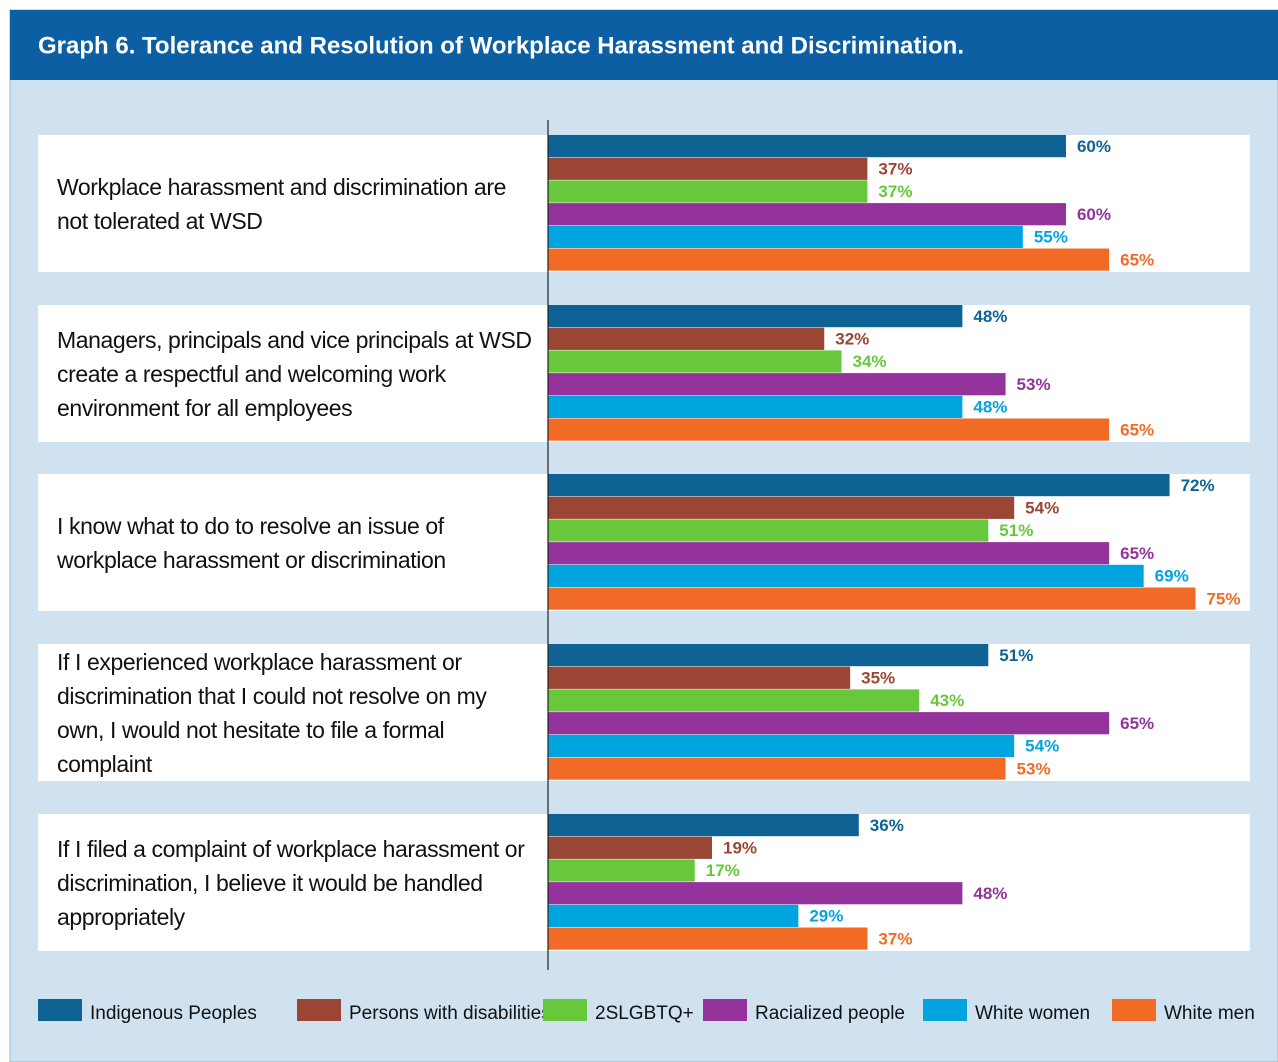 The height and width of the screenshot is (1062, 1278). What do you see at coordinates (878, 678) in the screenshot?
I see `value-label: 35%` at bounding box center [878, 678].